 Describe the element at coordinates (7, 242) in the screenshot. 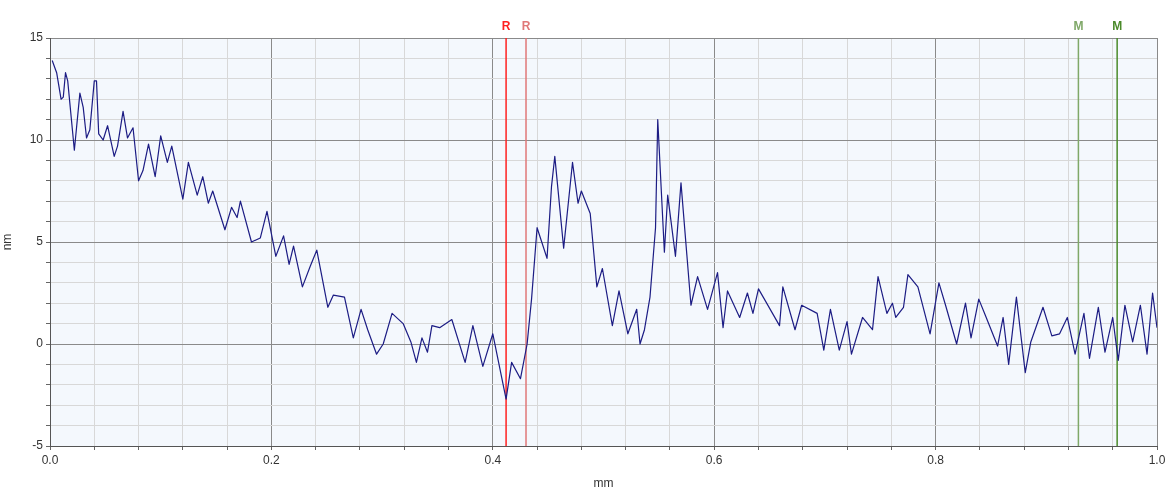

I see `y-axis-title: nm` at that location.